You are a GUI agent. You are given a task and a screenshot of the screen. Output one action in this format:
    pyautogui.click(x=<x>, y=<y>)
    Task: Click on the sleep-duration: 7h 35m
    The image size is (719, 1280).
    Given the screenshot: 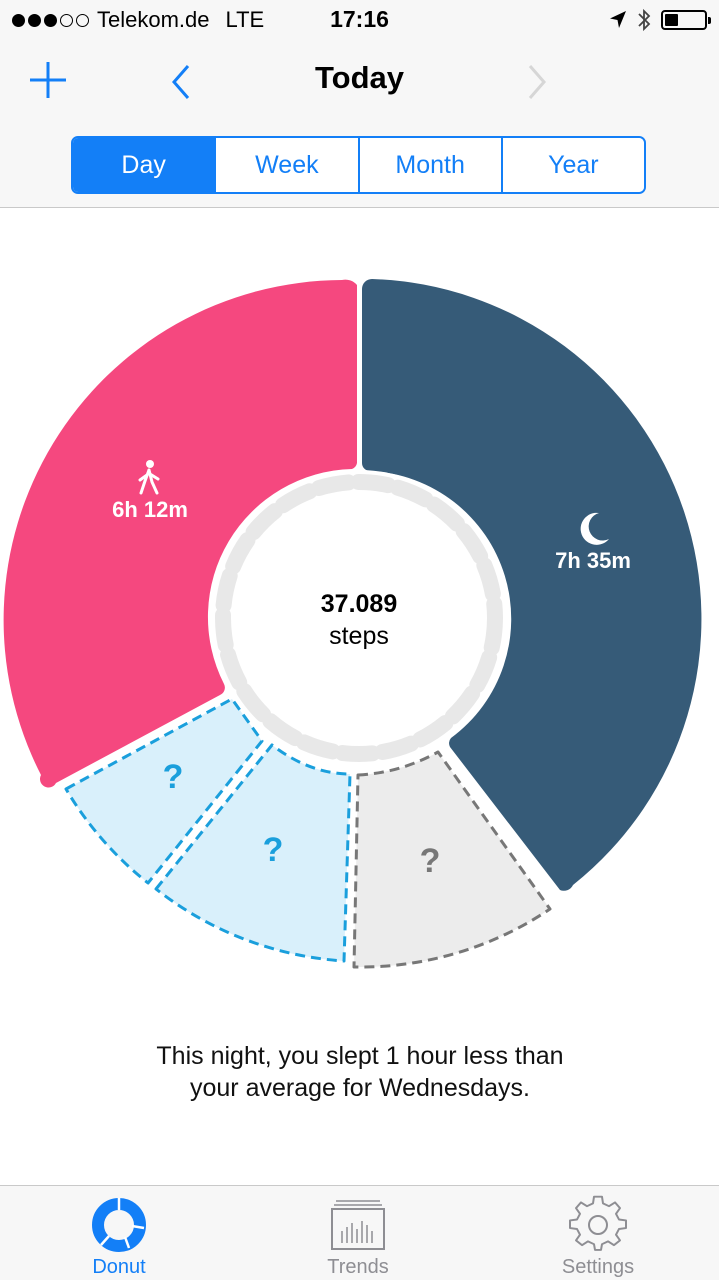 What is the action you would take?
    pyautogui.click(x=593, y=560)
    